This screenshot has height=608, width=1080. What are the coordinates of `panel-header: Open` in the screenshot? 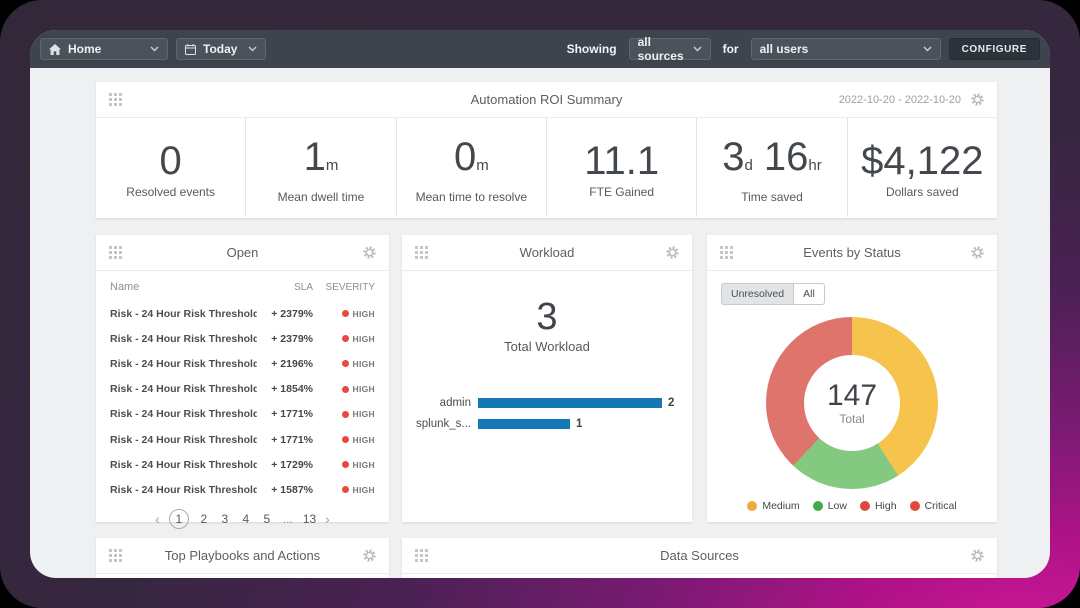 It's located at (242, 253).